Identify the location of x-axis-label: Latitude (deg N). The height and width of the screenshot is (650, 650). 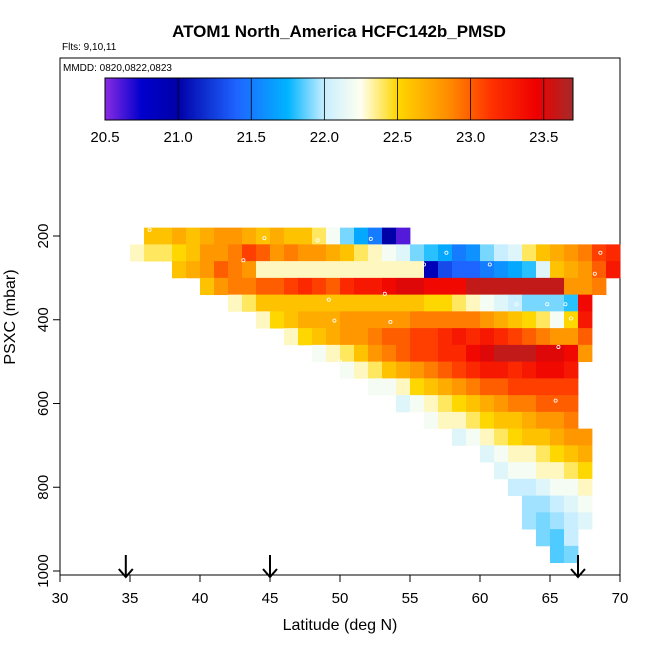
(340, 625).